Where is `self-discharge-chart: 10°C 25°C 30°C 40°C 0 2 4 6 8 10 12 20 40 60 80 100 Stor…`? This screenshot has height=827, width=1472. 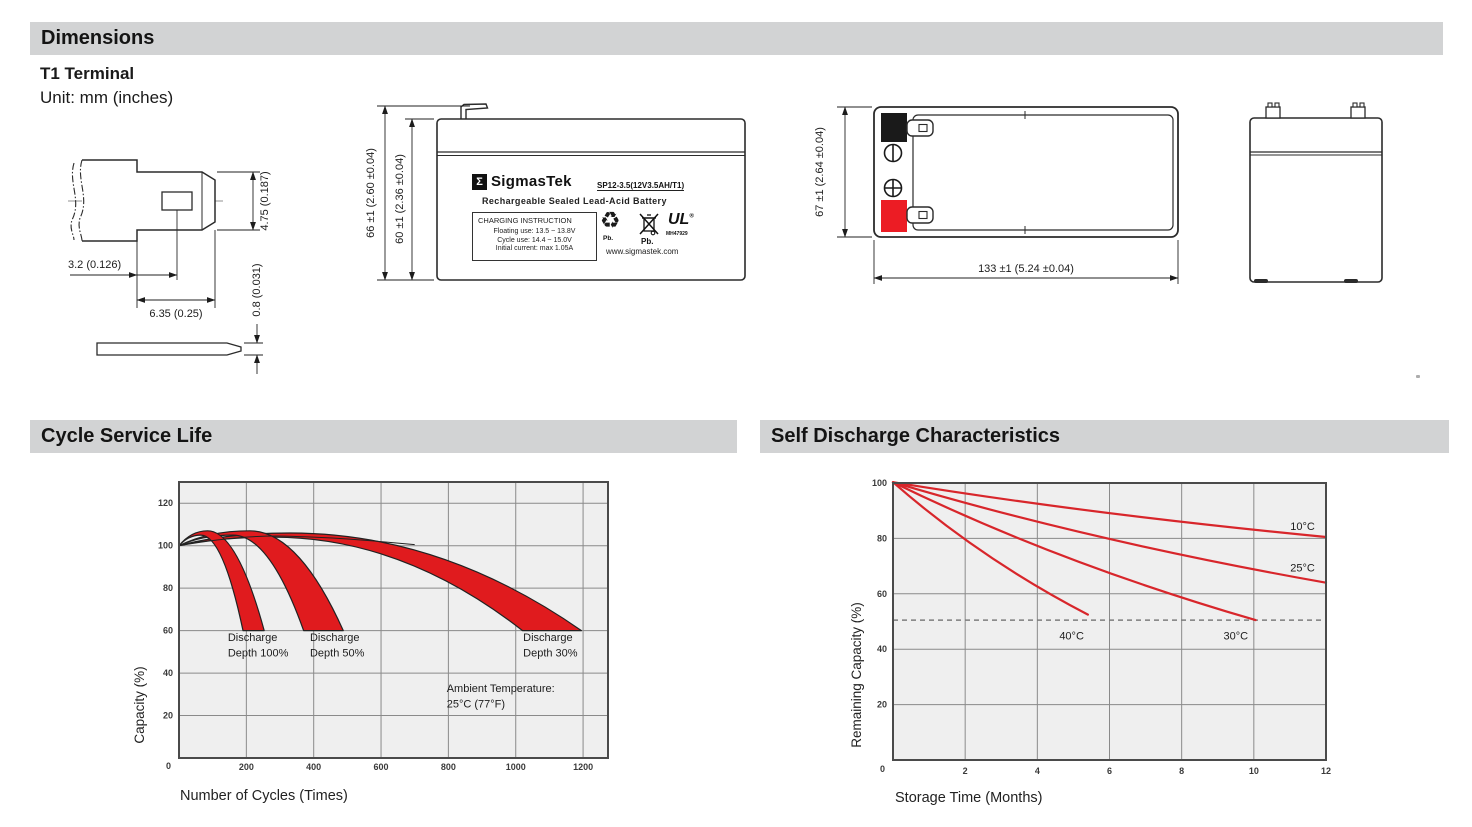 self-discharge-chart: 10°C 25°C 30°C 40°C 0 2 4 6 8 10 12 20 40 60 80 100 Stor… is located at coordinates (1090, 642).